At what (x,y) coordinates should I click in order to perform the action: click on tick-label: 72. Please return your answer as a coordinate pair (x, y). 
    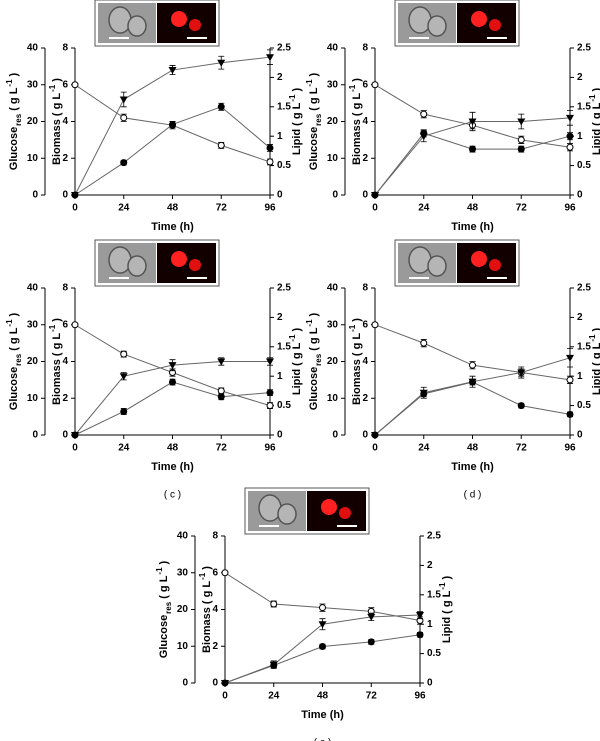
    Looking at the image, I should click on (522, 208).